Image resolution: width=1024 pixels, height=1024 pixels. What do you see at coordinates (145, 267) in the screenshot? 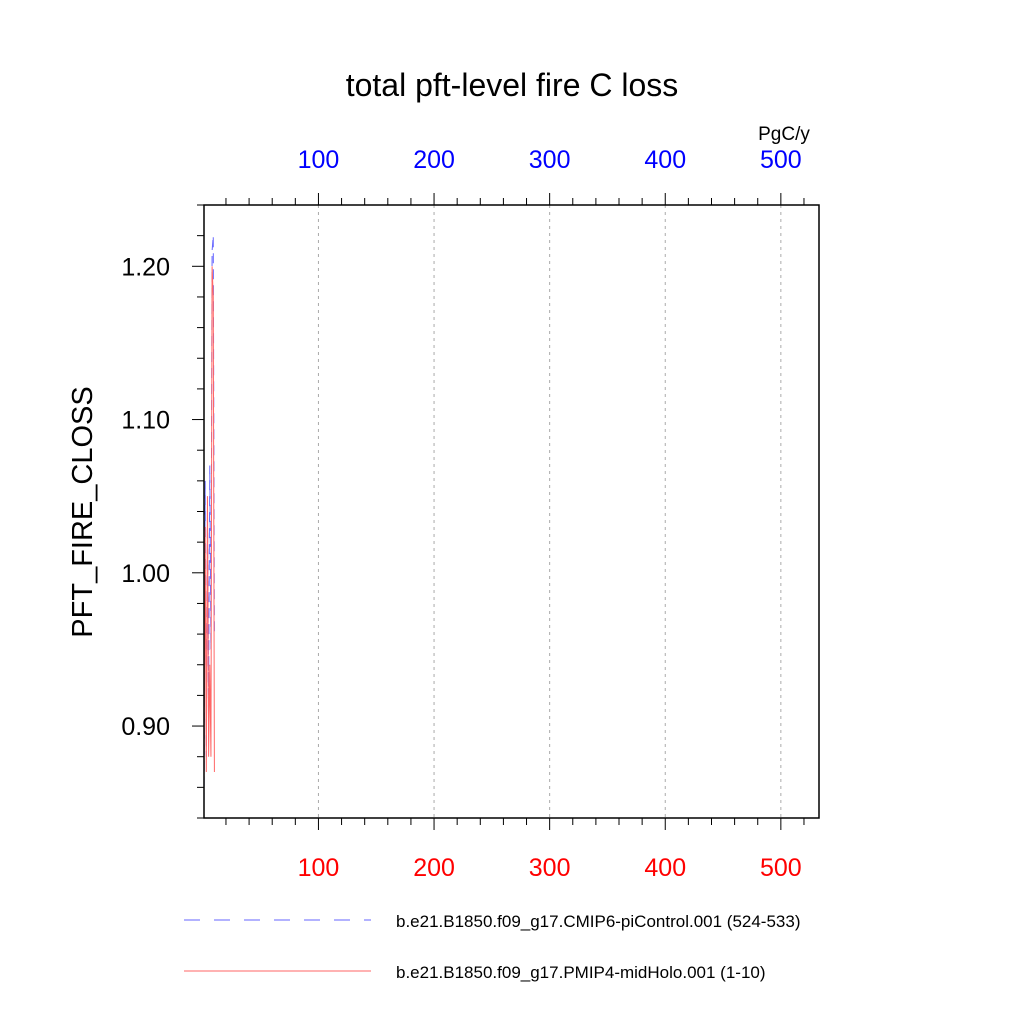
I see `y-tick-label: 1.20` at bounding box center [145, 267].